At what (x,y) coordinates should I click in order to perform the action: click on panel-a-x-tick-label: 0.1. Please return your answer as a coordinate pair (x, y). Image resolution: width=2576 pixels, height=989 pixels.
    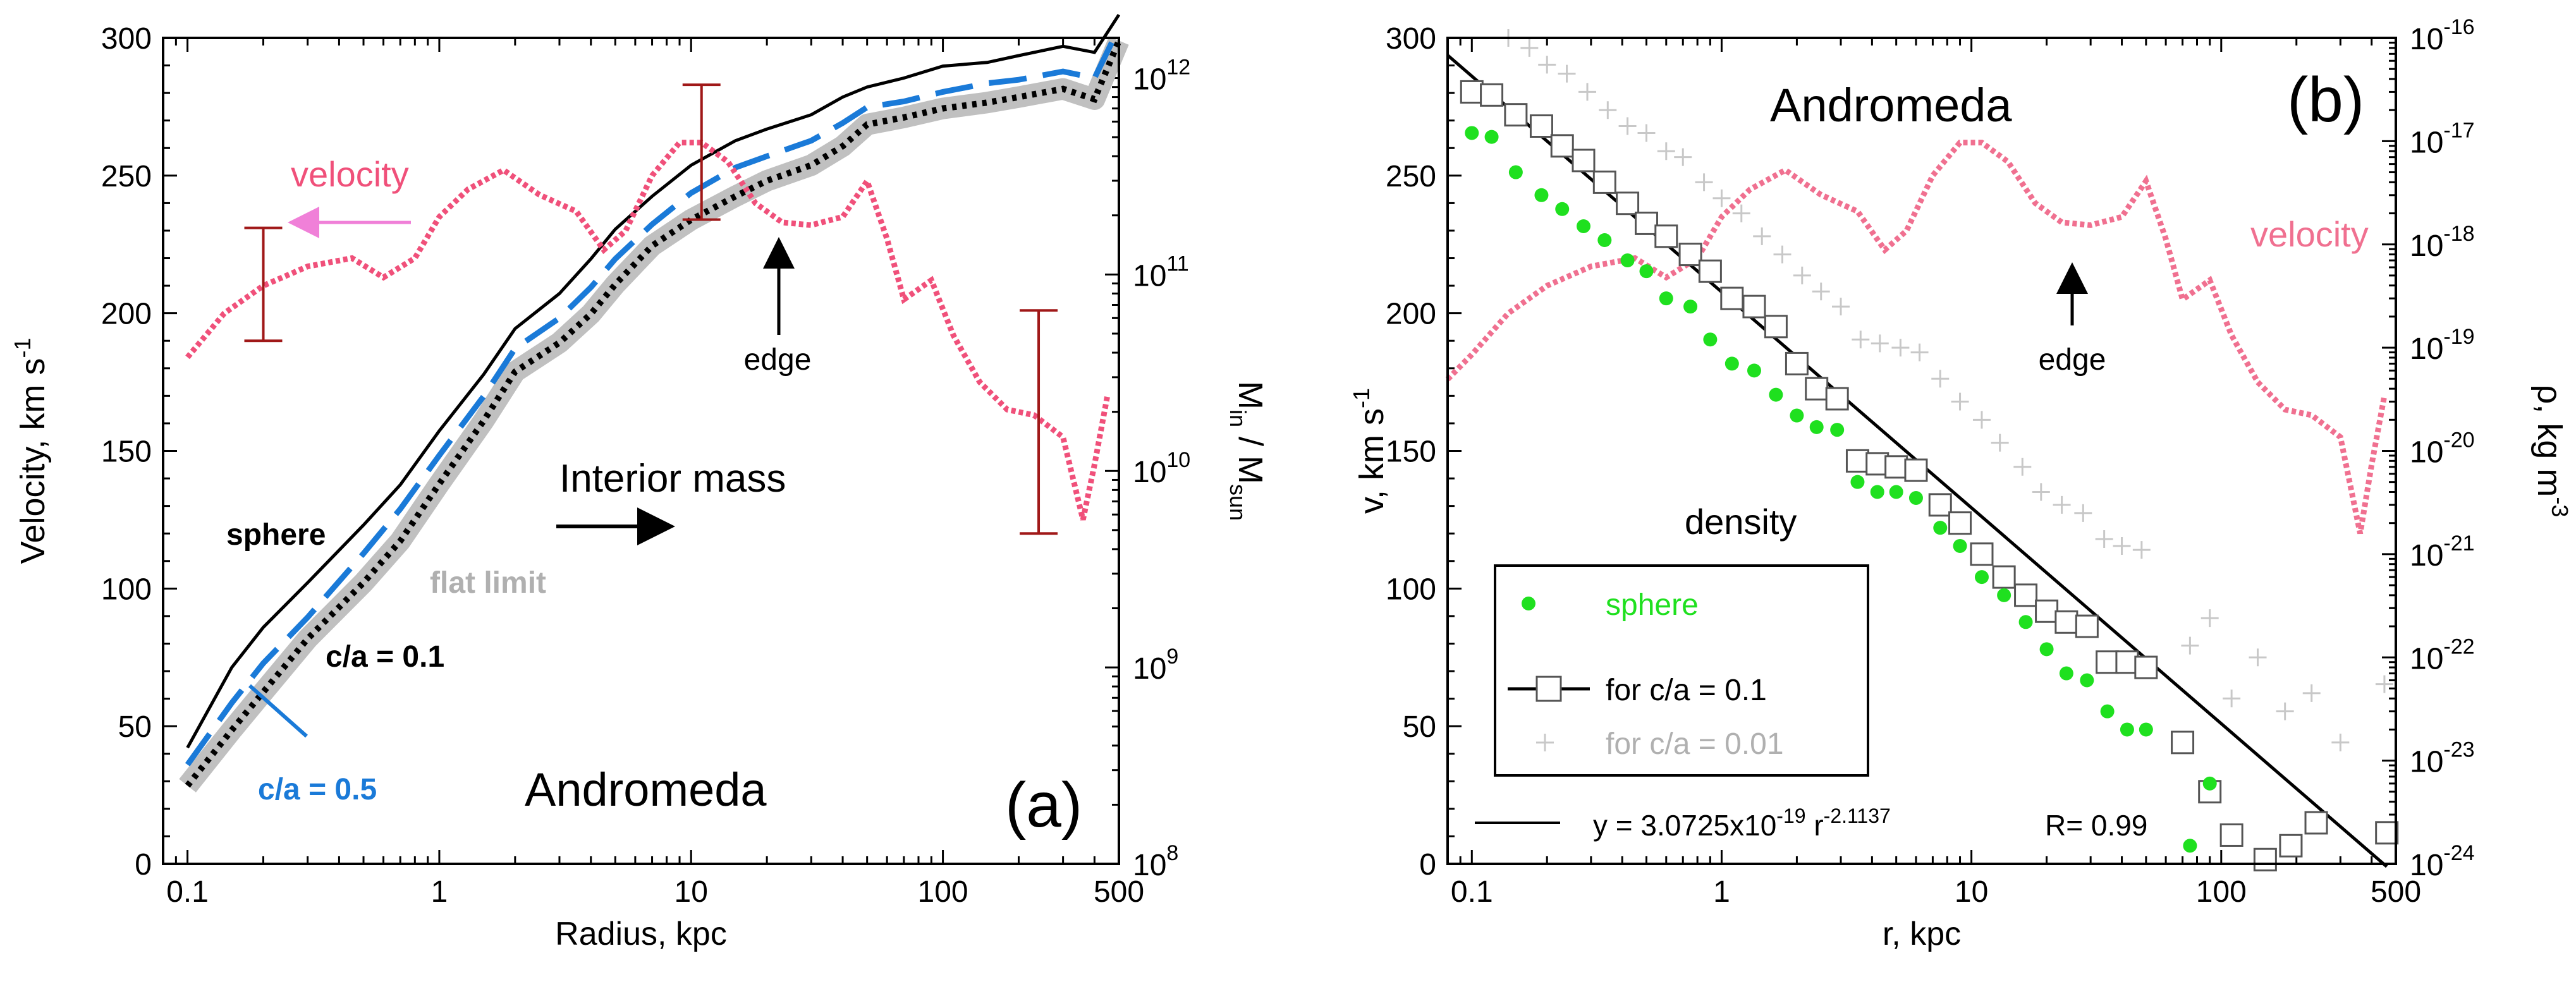
    Looking at the image, I should click on (187, 892).